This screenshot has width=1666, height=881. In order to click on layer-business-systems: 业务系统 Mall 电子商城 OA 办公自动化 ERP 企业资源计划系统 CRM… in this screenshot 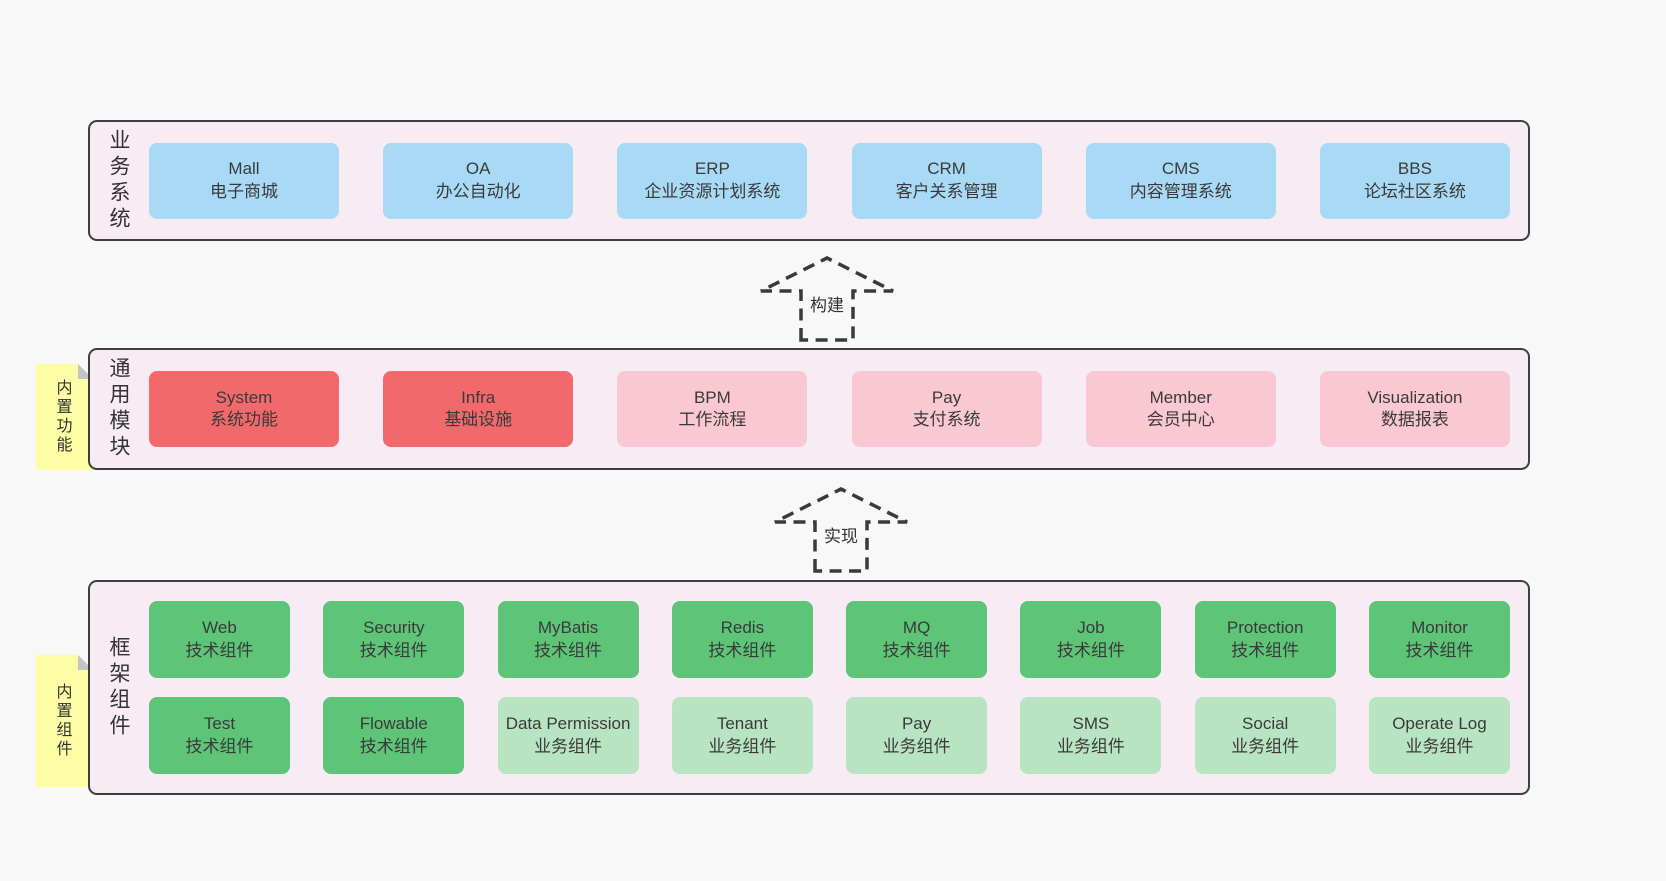, I will do `click(809, 180)`.